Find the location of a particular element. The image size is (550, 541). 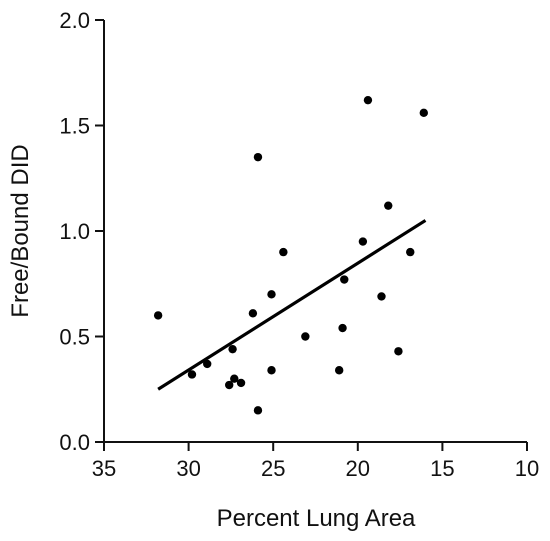

y-axis-label: Free/Bound DID is located at coordinates (20, 230).